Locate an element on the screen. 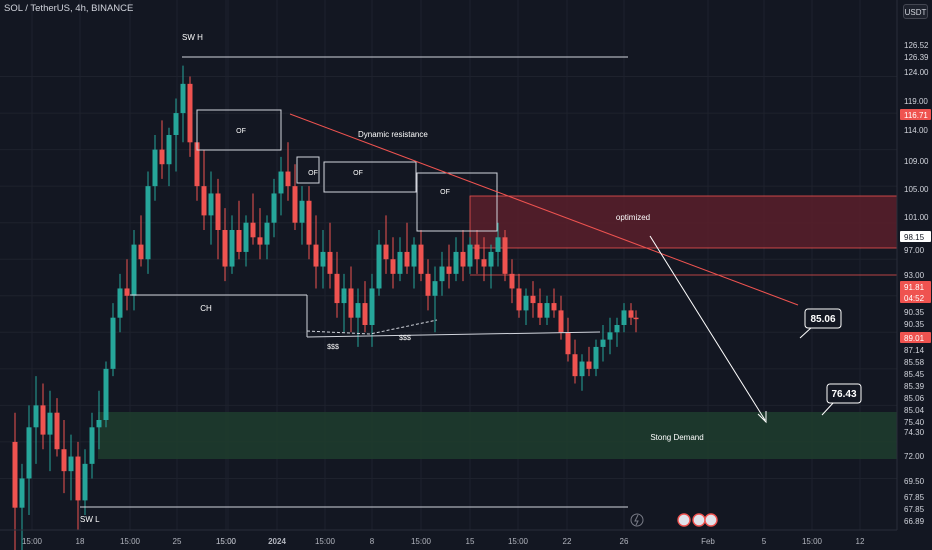 This screenshot has width=932, height=550. target-callout-2-label: 76.43 is located at coordinates (843, 394).